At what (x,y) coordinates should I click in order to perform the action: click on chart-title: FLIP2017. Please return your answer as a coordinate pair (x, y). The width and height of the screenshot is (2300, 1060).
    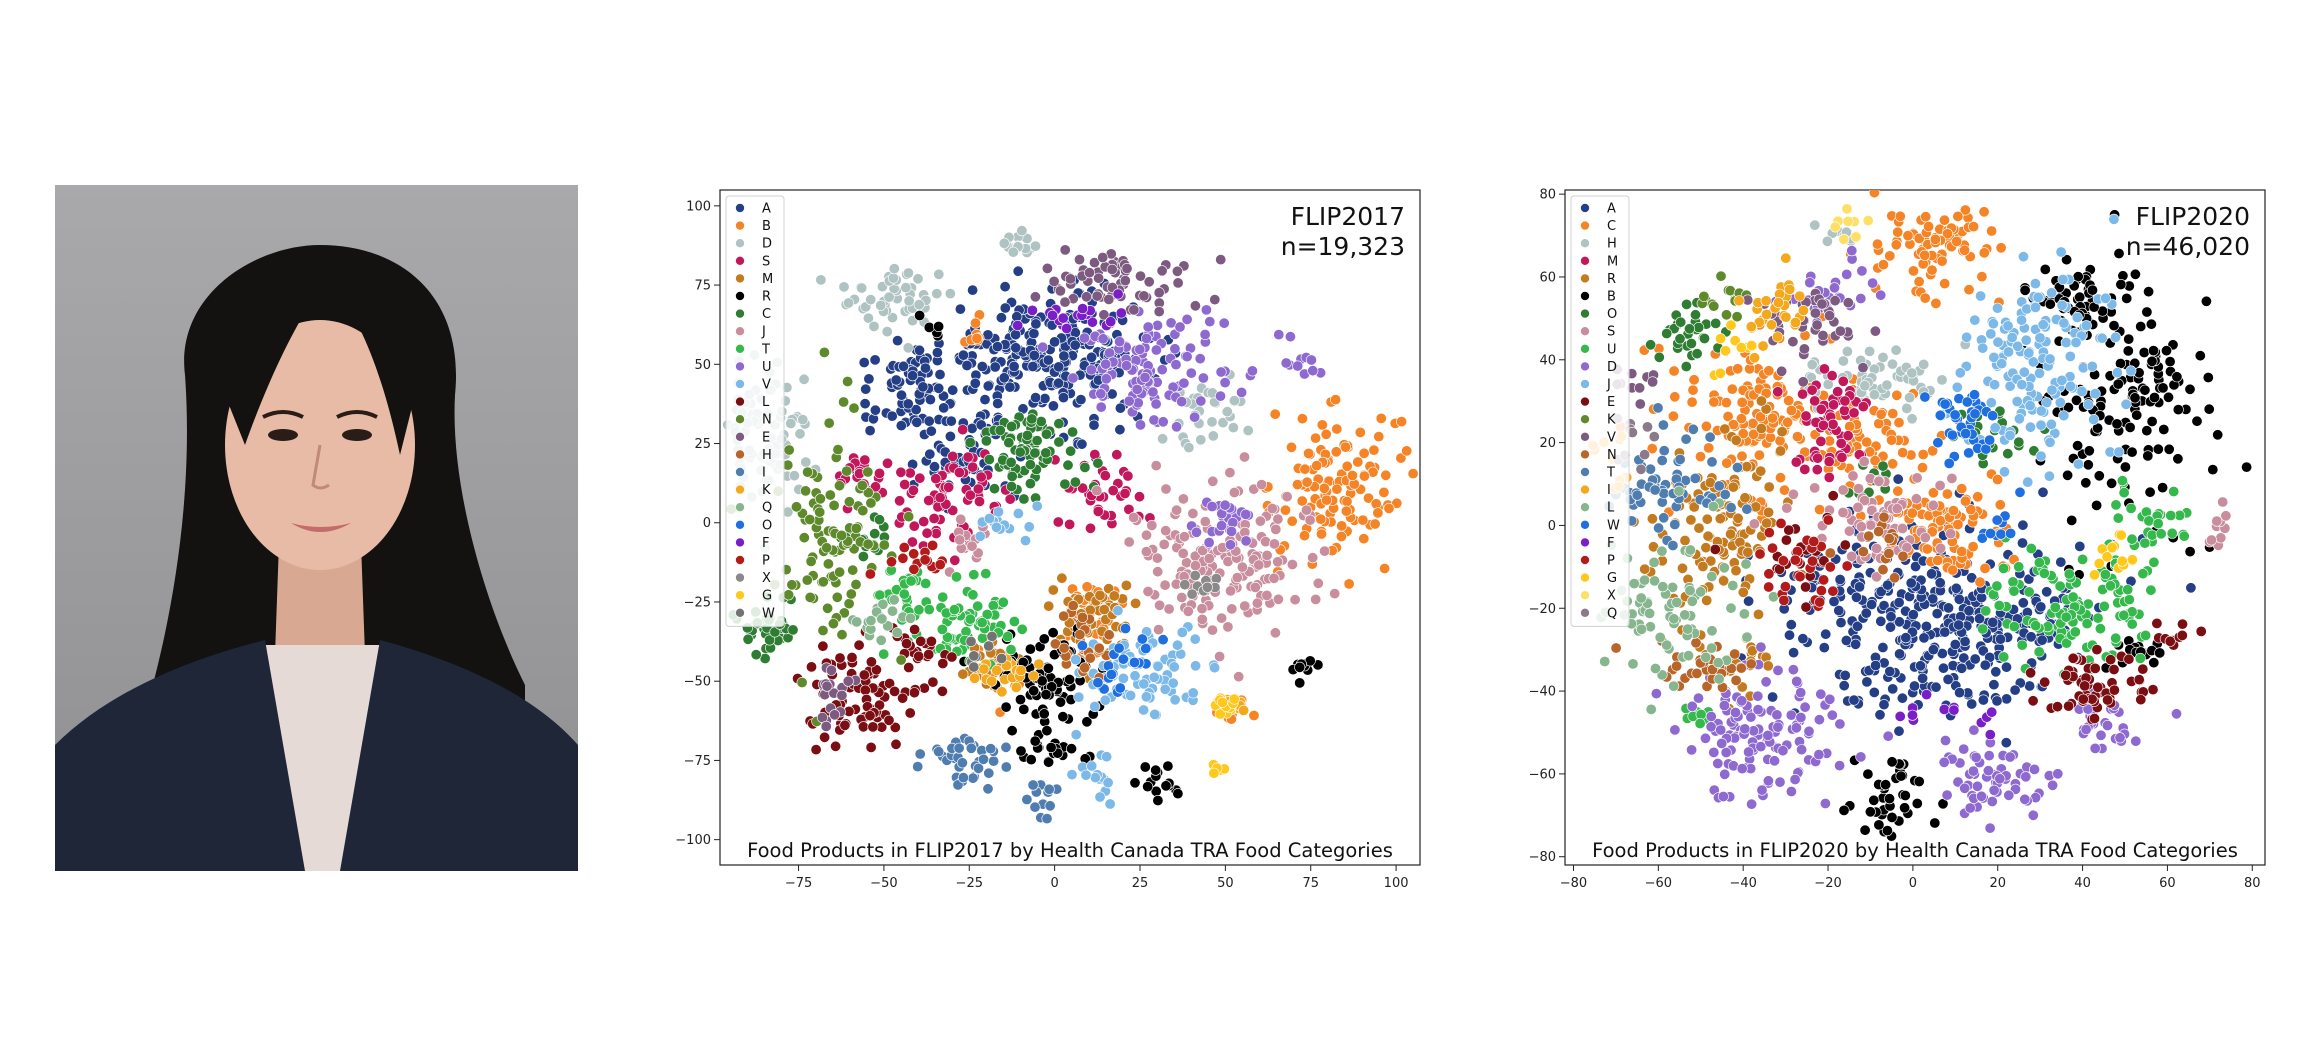
    Looking at the image, I should click on (1348, 216).